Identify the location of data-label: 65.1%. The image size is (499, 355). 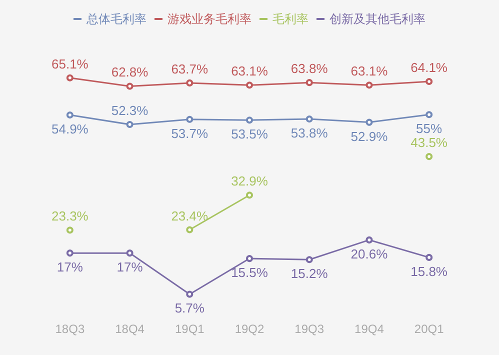
(70, 64).